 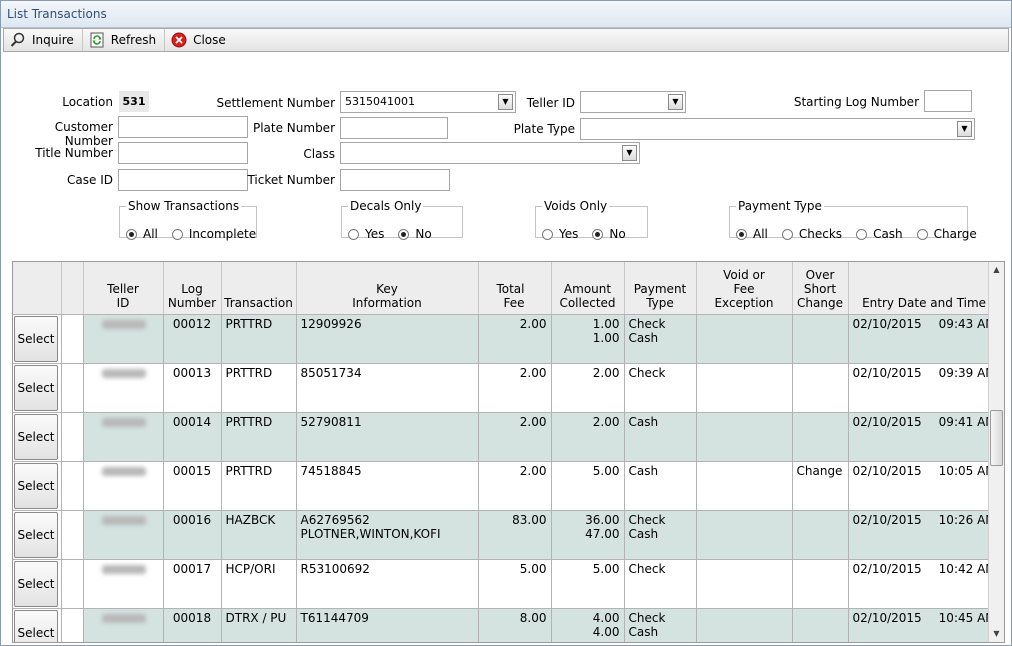 I want to click on header-over-short-change: Over Short Change, so click(x=820, y=288).